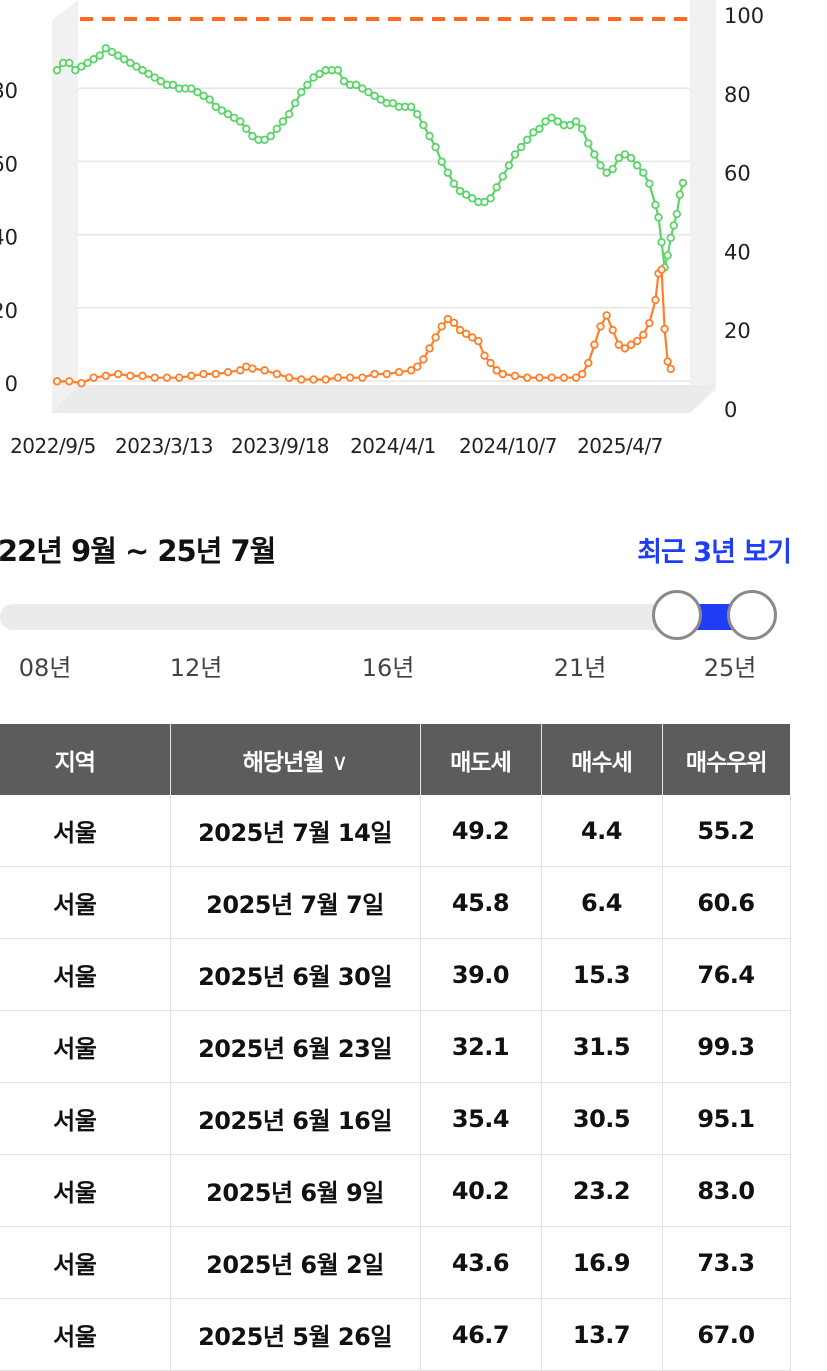  Describe the element at coordinates (714, 552) in the screenshot. I see `recent-3-years-link: 최근 3년 보기` at that location.